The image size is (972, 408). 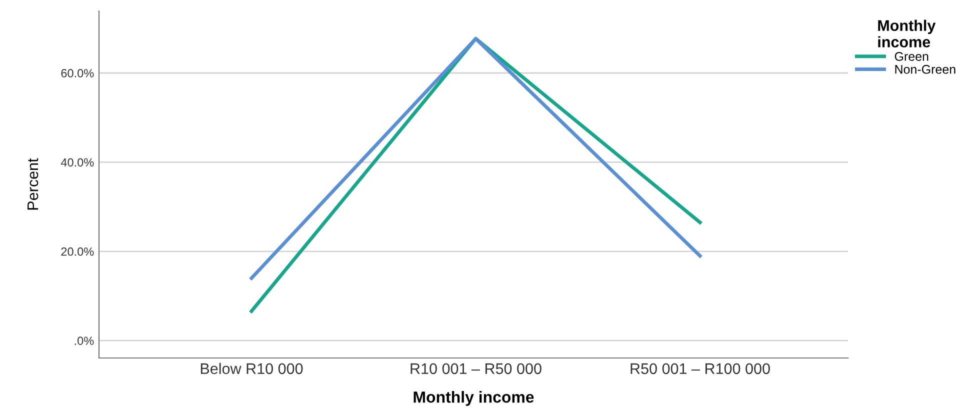 What do you see at coordinates (925, 69) in the screenshot?
I see `legend-label: Non-Green` at bounding box center [925, 69].